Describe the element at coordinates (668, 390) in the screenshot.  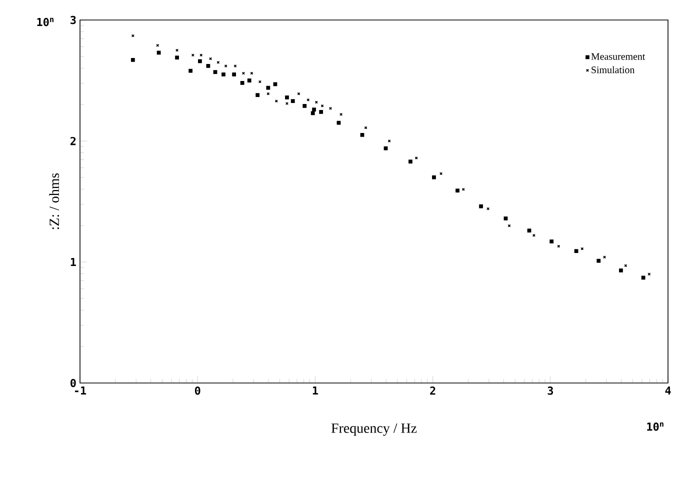
I see `x-tick-label: 4` at that location.